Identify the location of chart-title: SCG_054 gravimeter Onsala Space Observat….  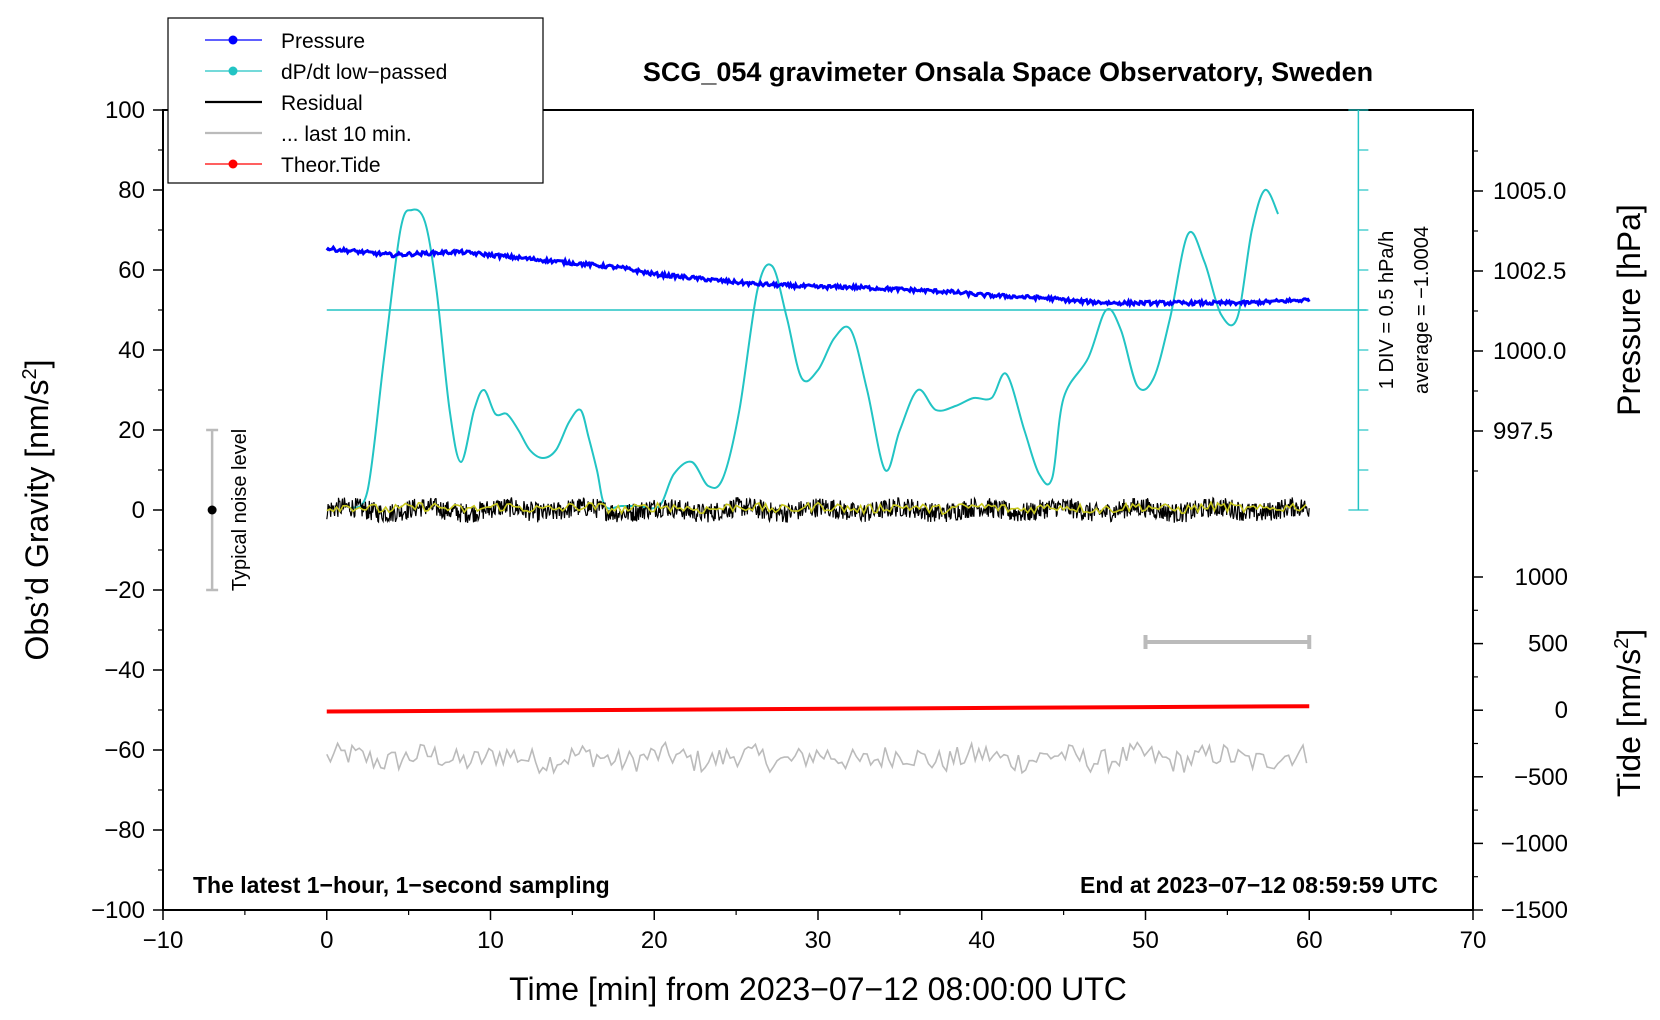
(1008, 72).